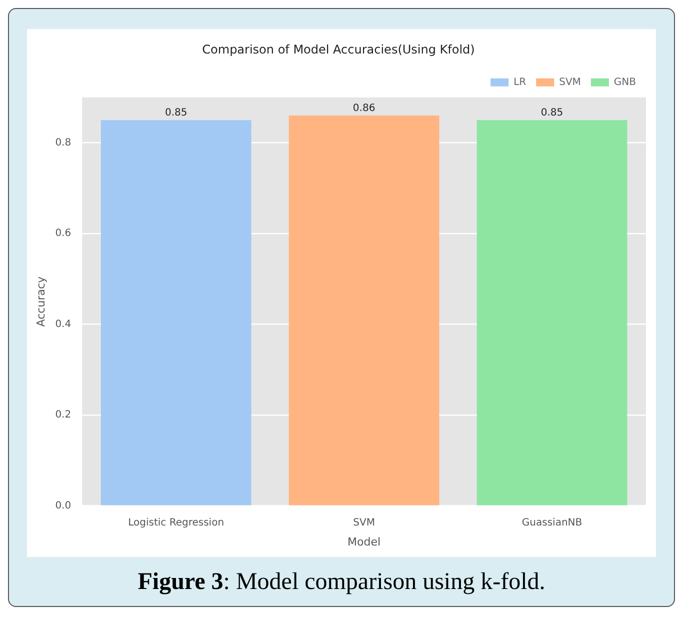 The width and height of the screenshot is (683, 625). What do you see at coordinates (364, 108) in the screenshot?
I see `data-label: 0.86` at bounding box center [364, 108].